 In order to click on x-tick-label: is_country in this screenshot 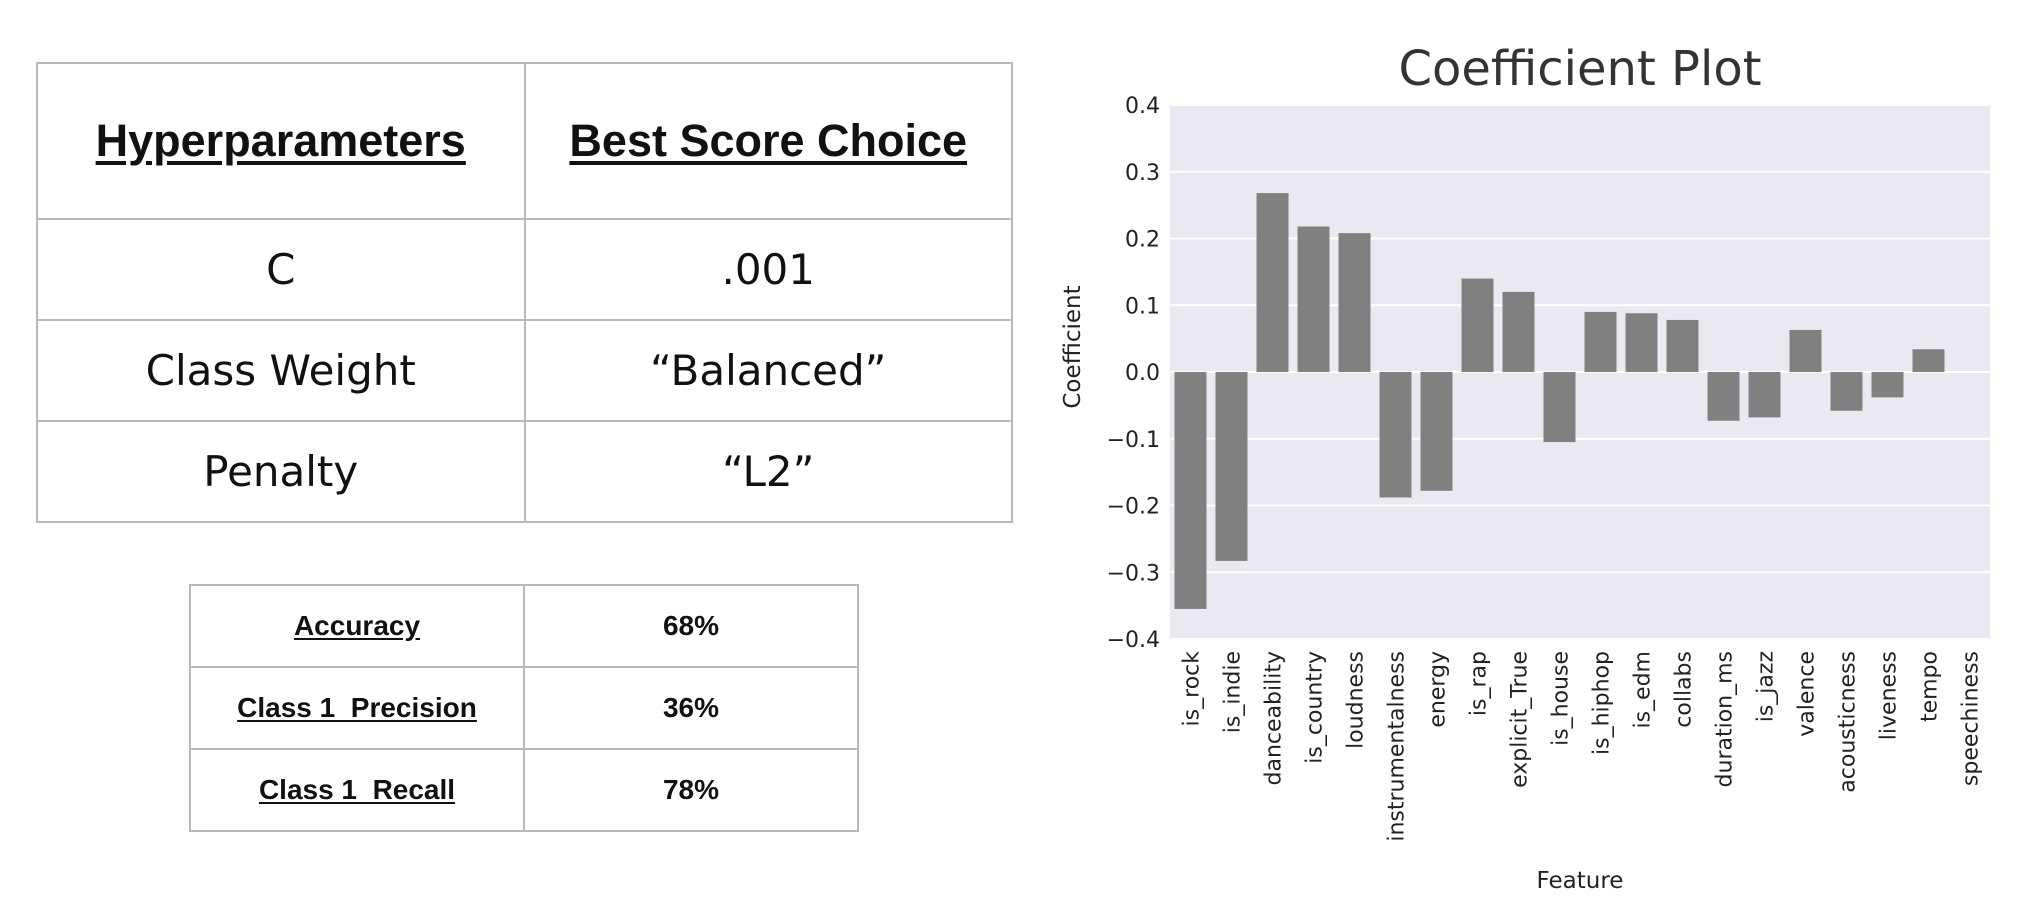, I will do `click(1315, 707)`.